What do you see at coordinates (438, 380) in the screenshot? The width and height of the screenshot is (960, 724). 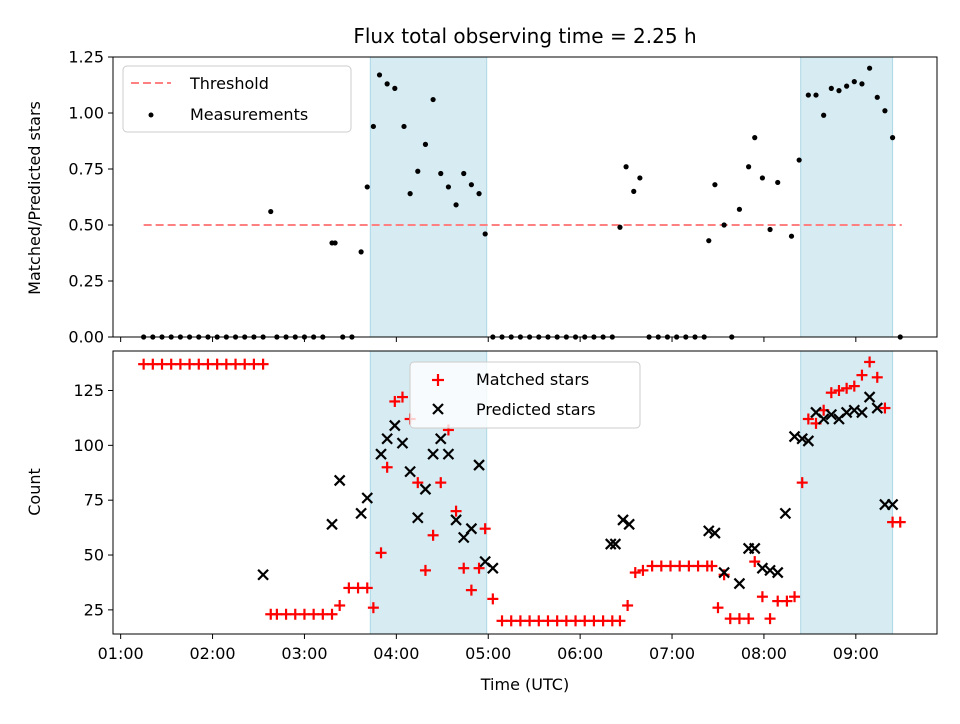 I see `legend-matched-swatch` at bounding box center [438, 380].